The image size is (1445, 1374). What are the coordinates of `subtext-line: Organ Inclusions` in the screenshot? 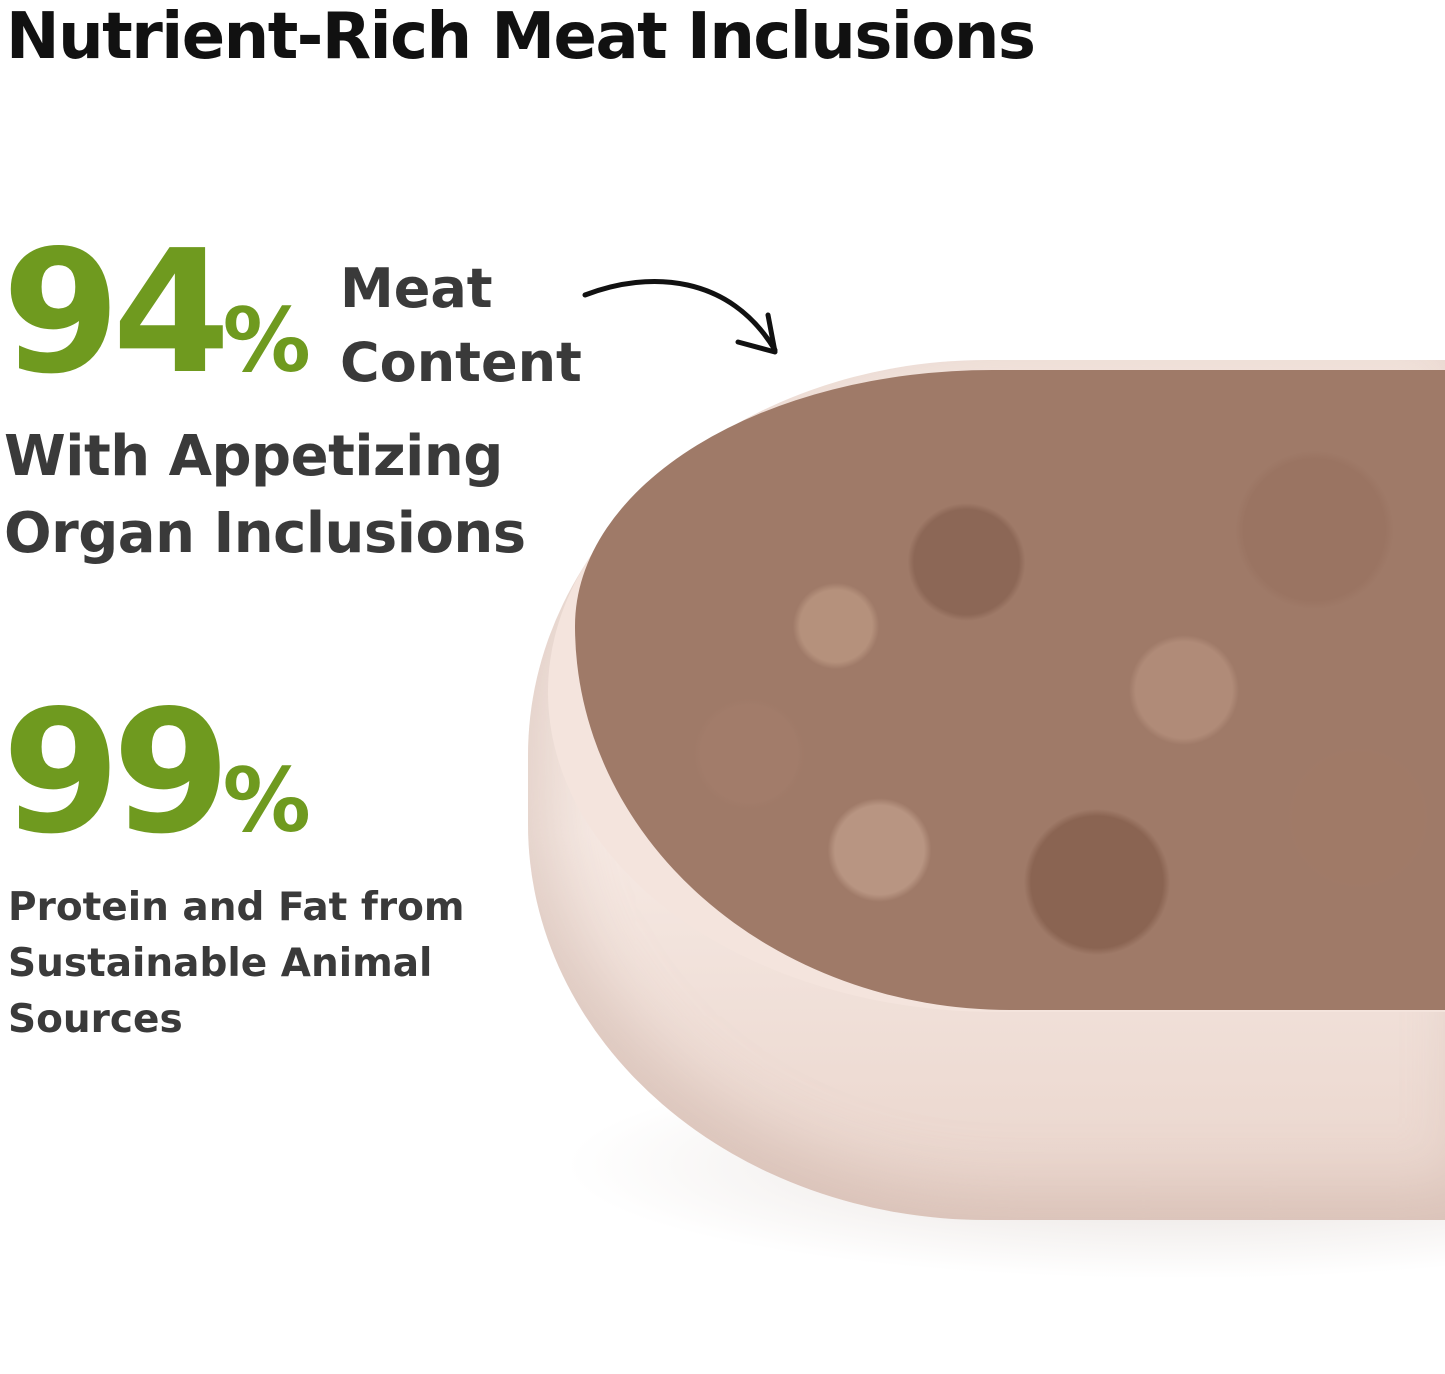 It's located at (265, 533).